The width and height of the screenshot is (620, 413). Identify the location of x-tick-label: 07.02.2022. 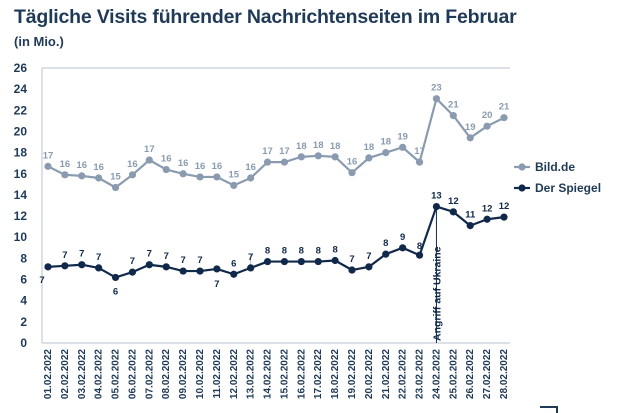
(149, 374).